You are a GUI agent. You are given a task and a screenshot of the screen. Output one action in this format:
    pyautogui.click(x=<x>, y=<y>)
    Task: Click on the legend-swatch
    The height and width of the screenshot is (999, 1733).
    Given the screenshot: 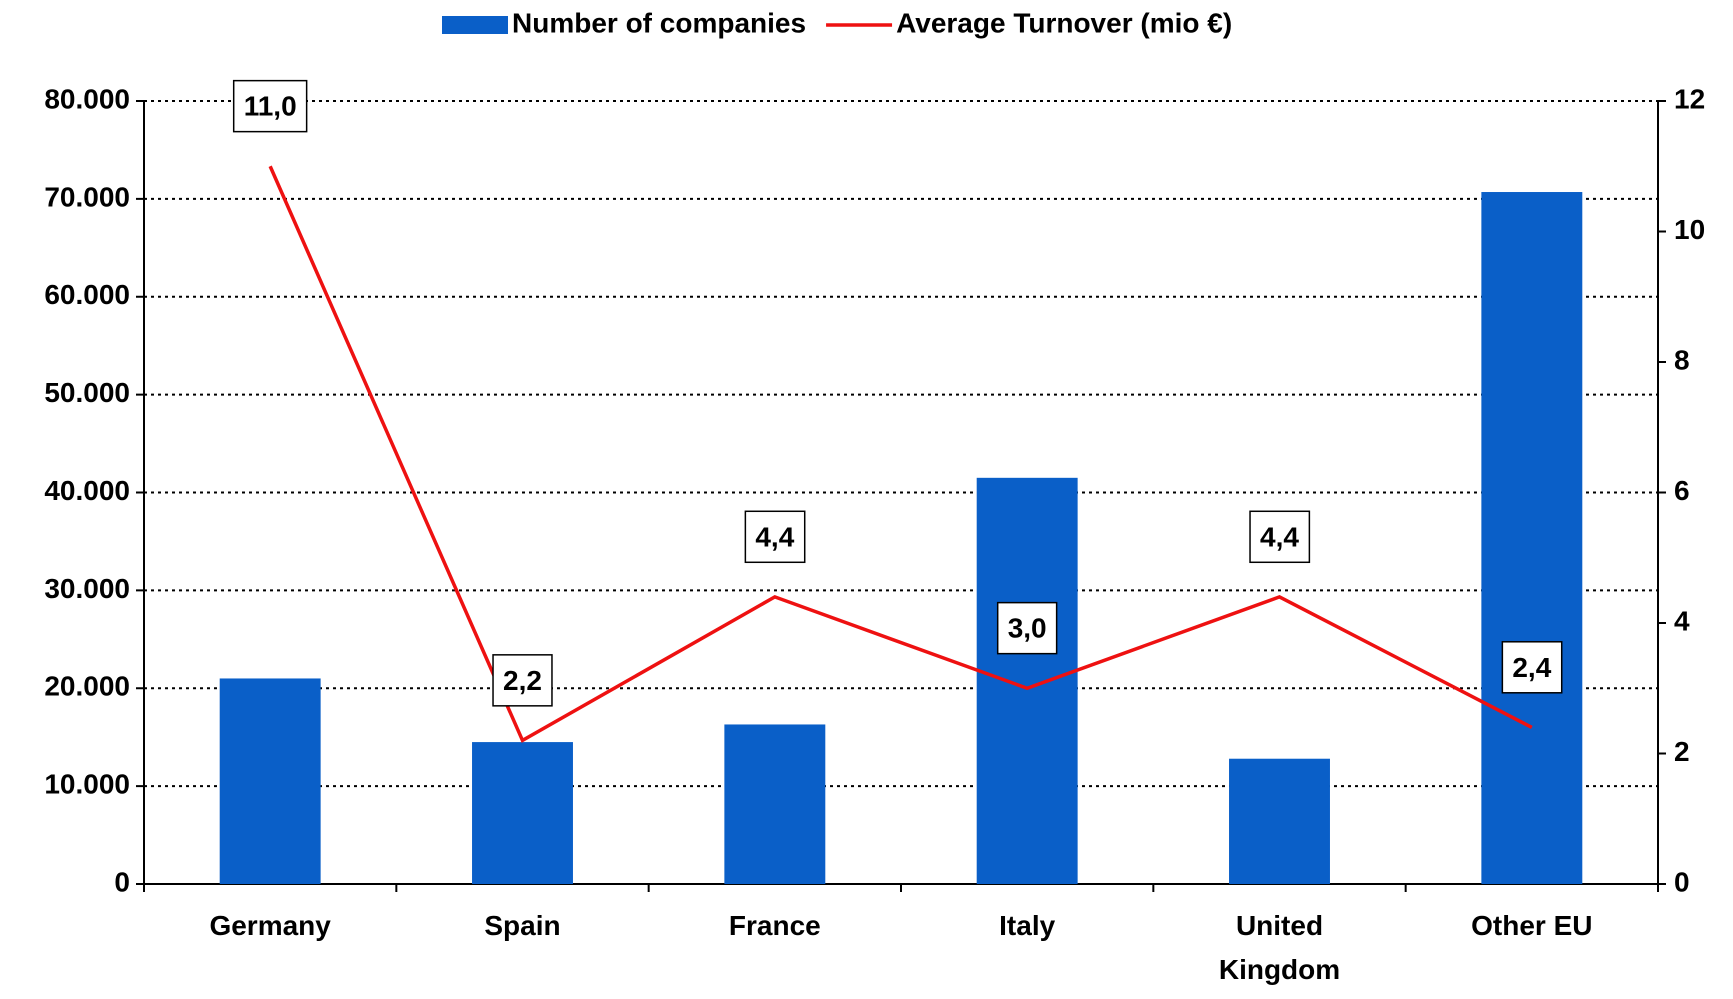 What is the action you would take?
    pyautogui.click(x=475, y=25)
    